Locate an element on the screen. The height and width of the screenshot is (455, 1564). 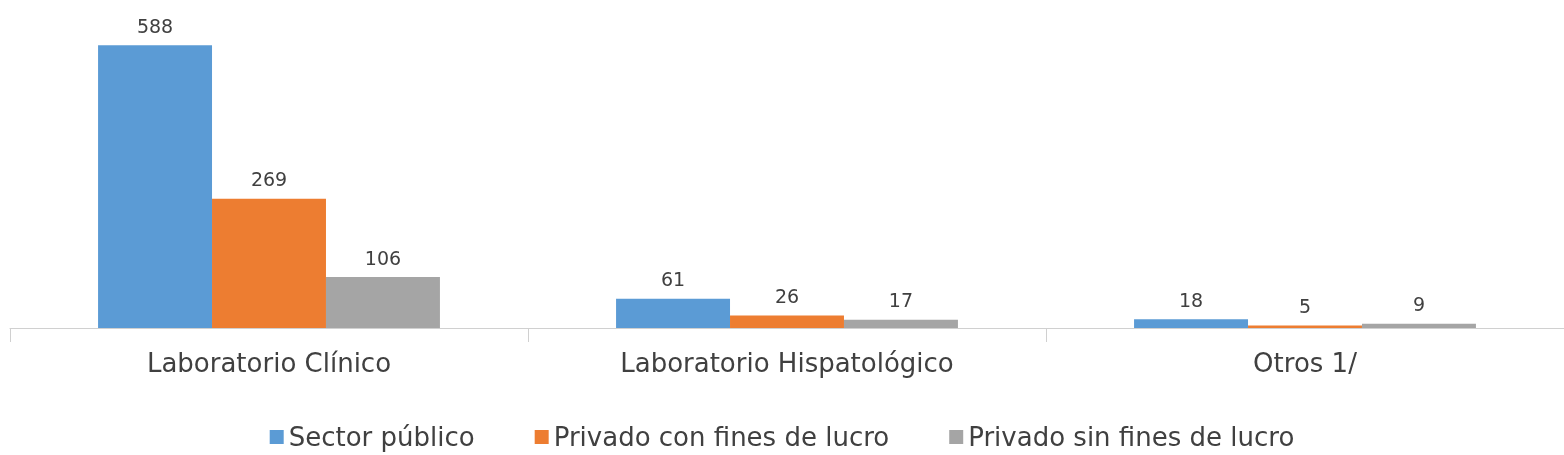
x-tick-label: Laboratorio Hispatológico is located at coordinates (787, 363).